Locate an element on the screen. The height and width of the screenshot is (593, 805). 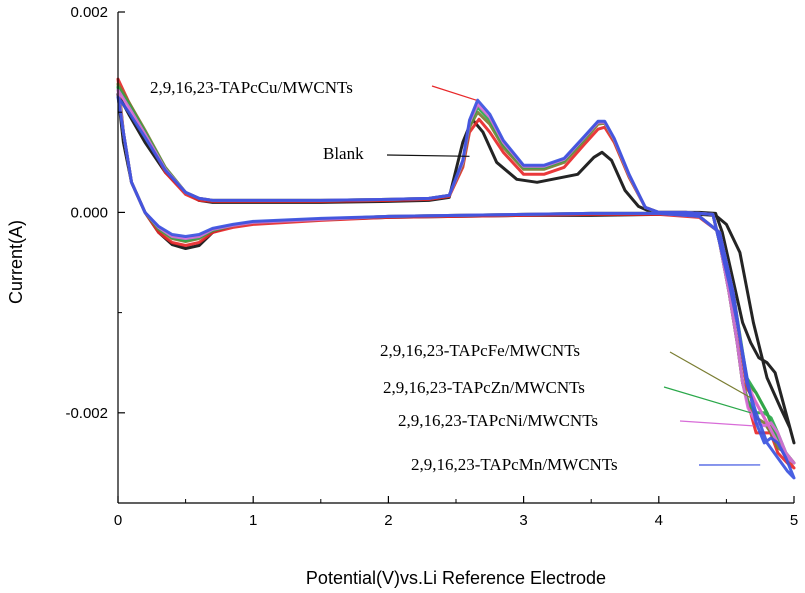
annotation-label-ni: 2,9,16,23-TAPcNi/MWCNTs is located at coordinates (498, 420).